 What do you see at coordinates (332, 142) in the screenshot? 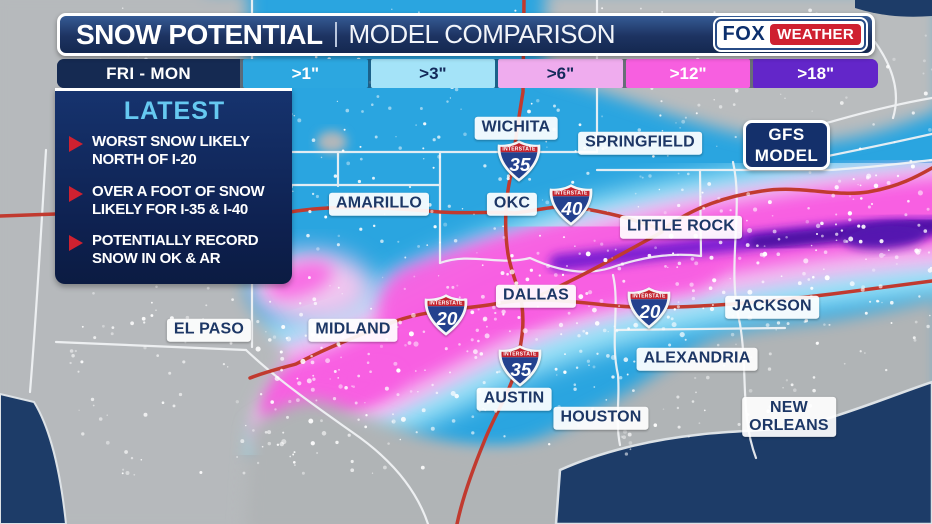
I see `gray-lake-blob` at bounding box center [332, 142].